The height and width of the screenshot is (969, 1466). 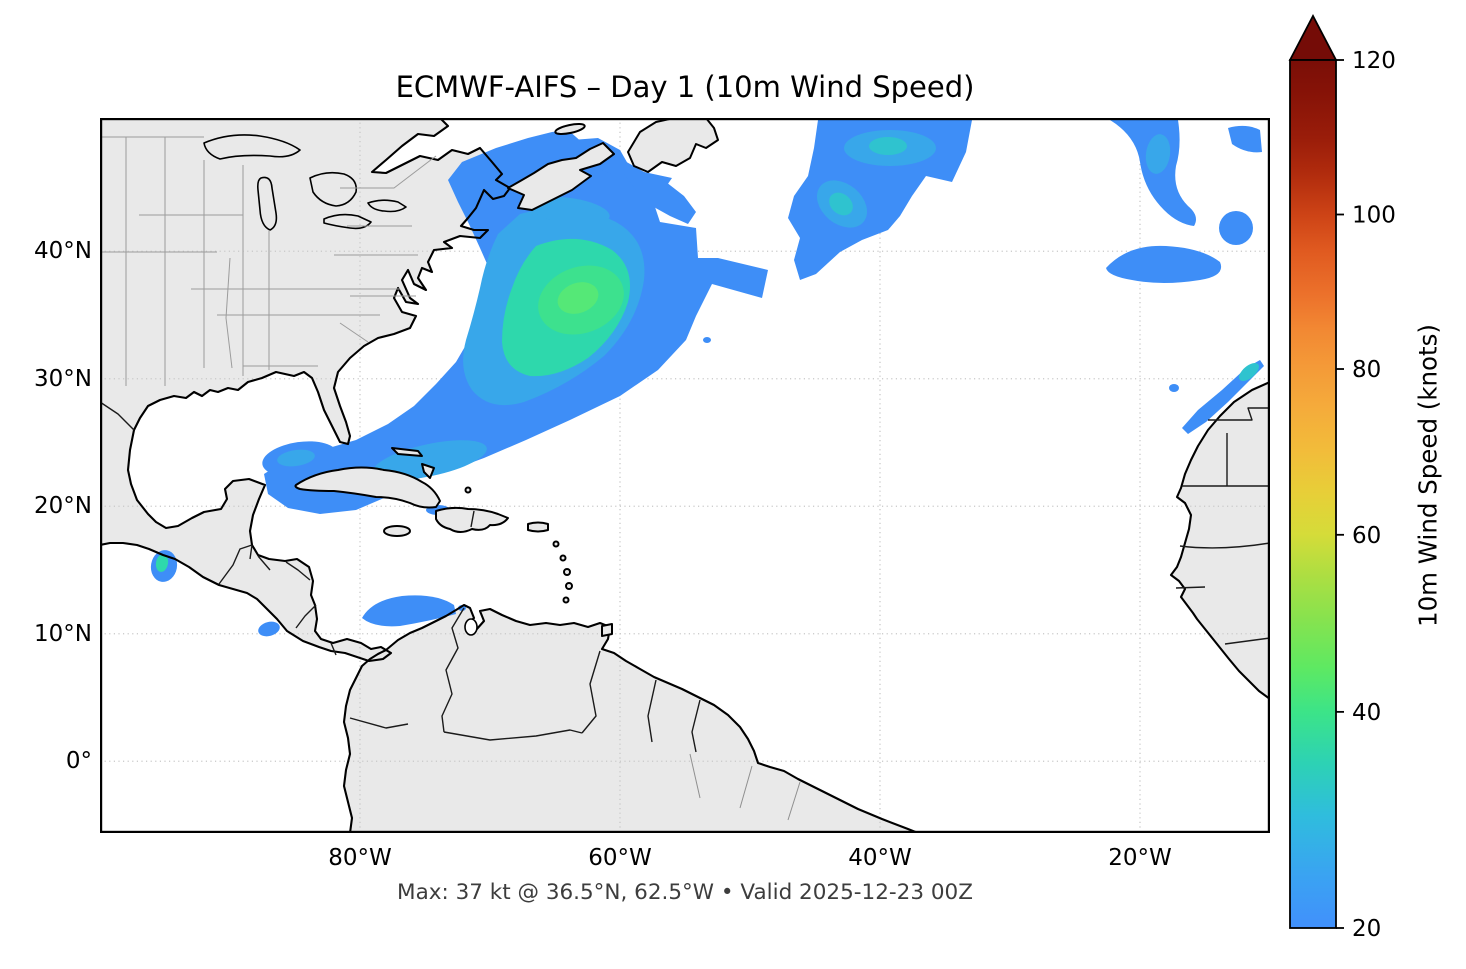 I want to click on great-lakes-outlines, so click(x=305, y=182).